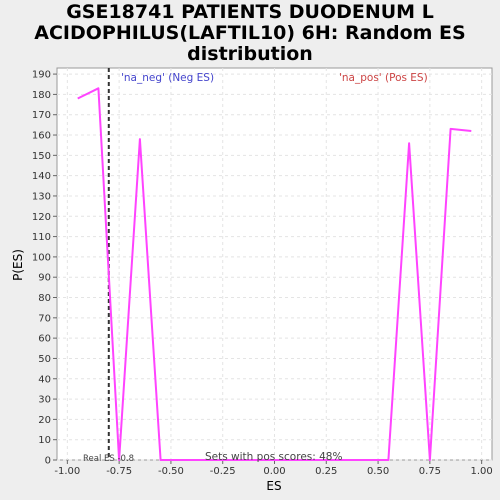 This screenshot has height=500, width=500. I want to click on y-tick-label: 80, so click(44, 298).